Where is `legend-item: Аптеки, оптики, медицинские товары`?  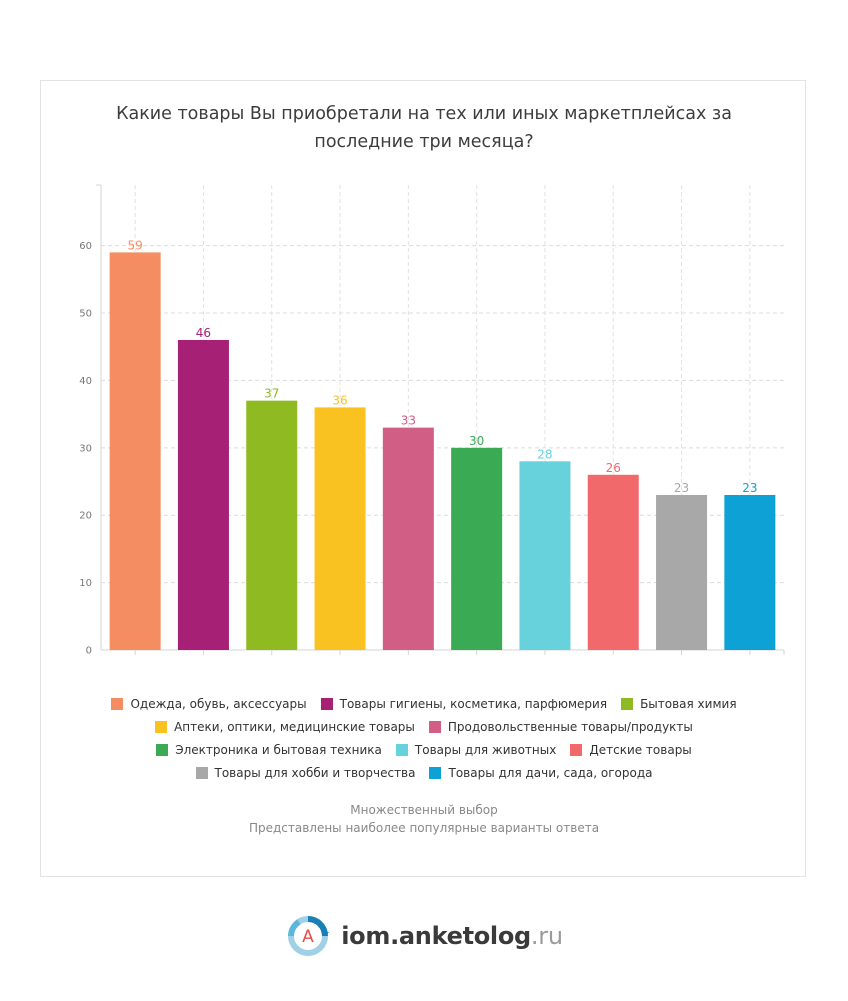
legend-item: Аптеки, оптики, медицинские товары is located at coordinates (285, 727).